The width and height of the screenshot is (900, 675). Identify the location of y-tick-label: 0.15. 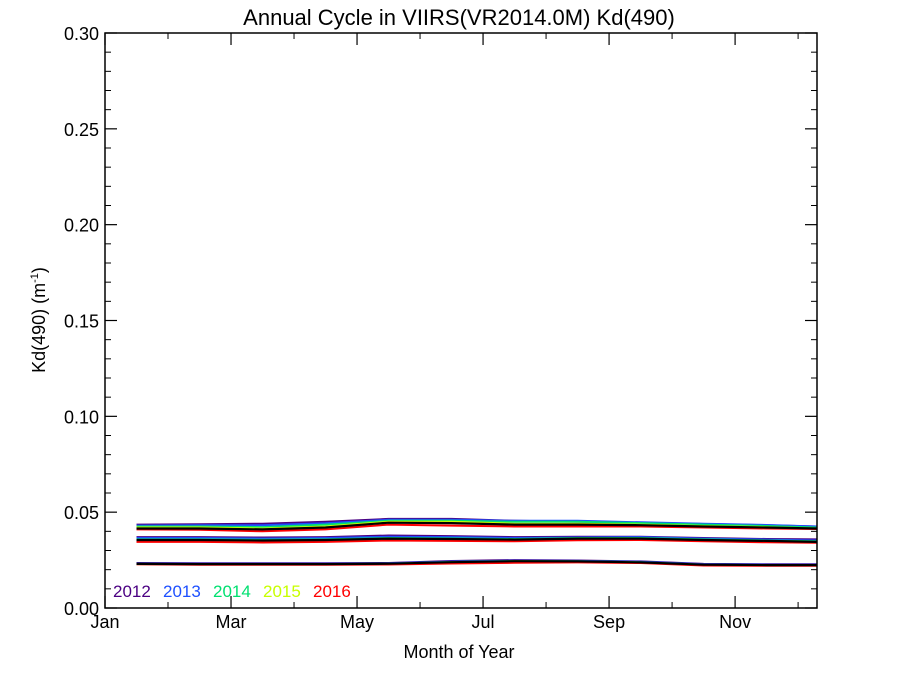
(81, 322).